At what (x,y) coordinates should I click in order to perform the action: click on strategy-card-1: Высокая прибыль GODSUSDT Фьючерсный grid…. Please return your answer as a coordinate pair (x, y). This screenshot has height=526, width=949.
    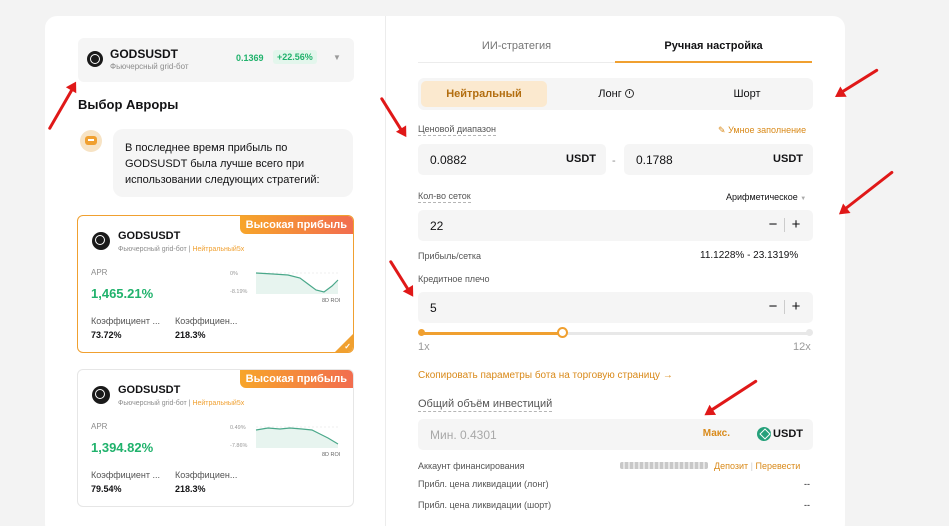
    Looking at the image, I should click on (215, 284).